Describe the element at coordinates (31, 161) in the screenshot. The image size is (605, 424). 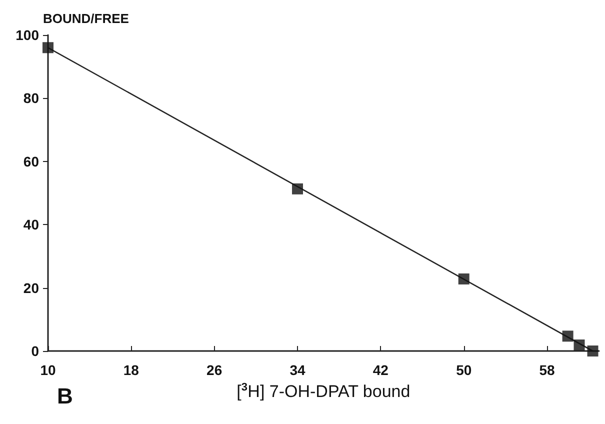
I see `y-tick-label: 60` at that location.